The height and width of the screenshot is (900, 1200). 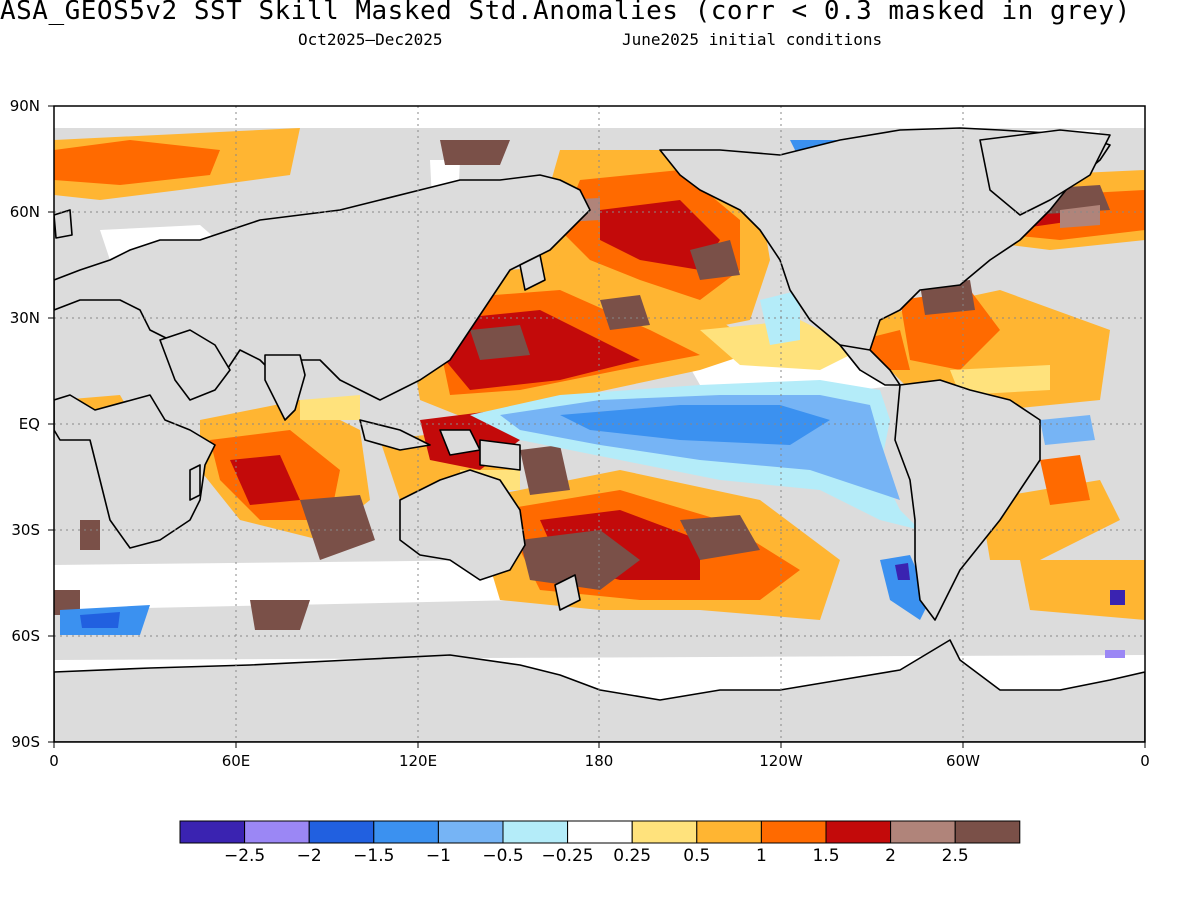 What do you see at coordinates (696, 856) in the screenshot?
I see `colorbar-label: 0.5` at bounding box center [696, 856].